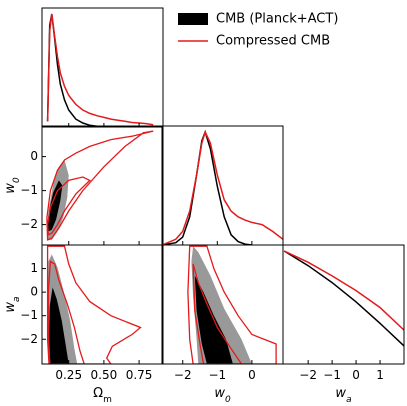  I want to click on ylabel-w0: w0, so click(12, 185).